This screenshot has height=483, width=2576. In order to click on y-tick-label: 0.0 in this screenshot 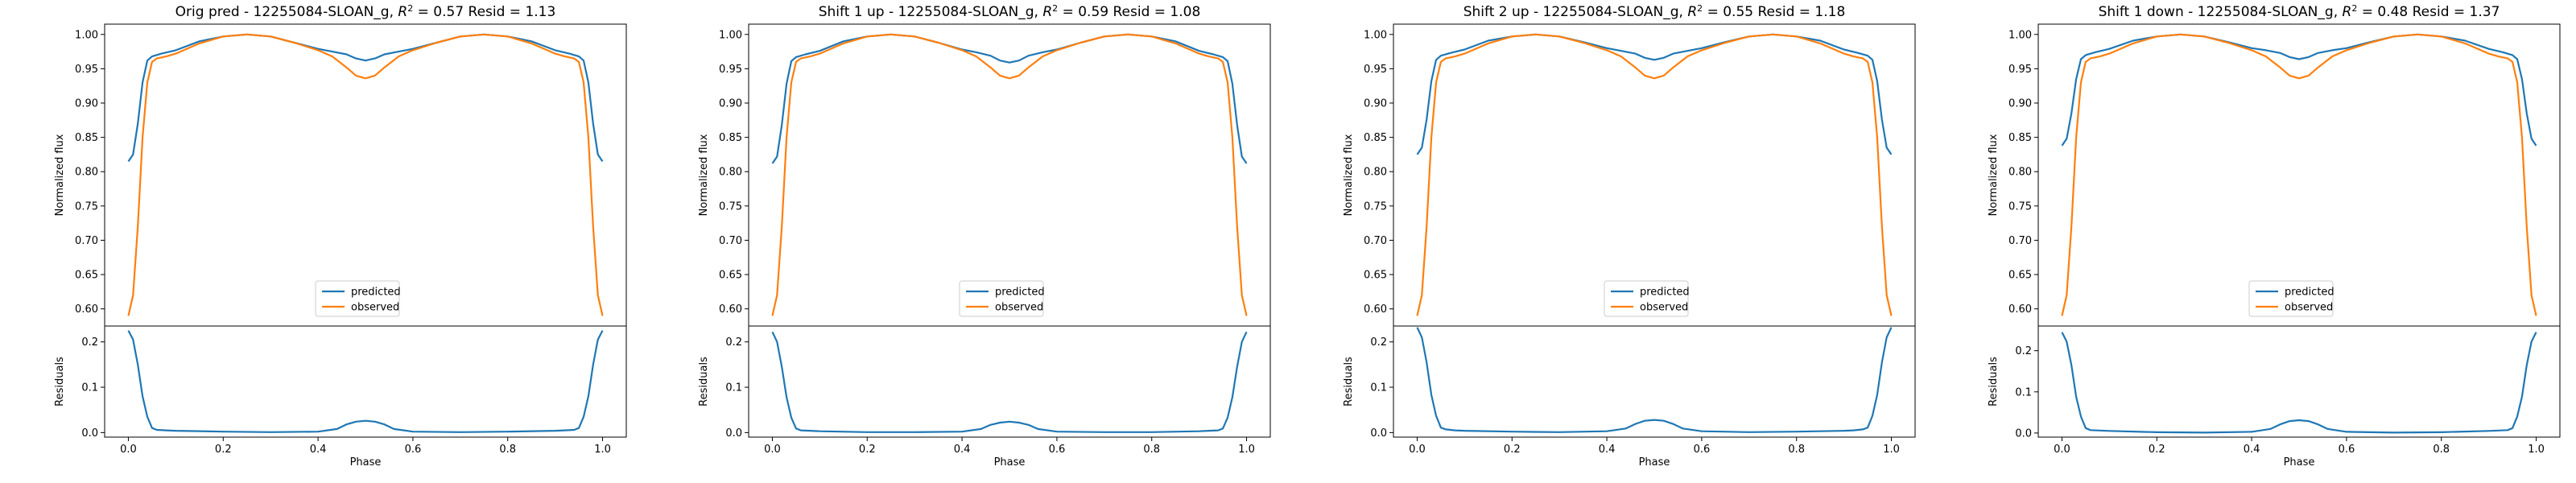, I will do `click(733, 433)`.